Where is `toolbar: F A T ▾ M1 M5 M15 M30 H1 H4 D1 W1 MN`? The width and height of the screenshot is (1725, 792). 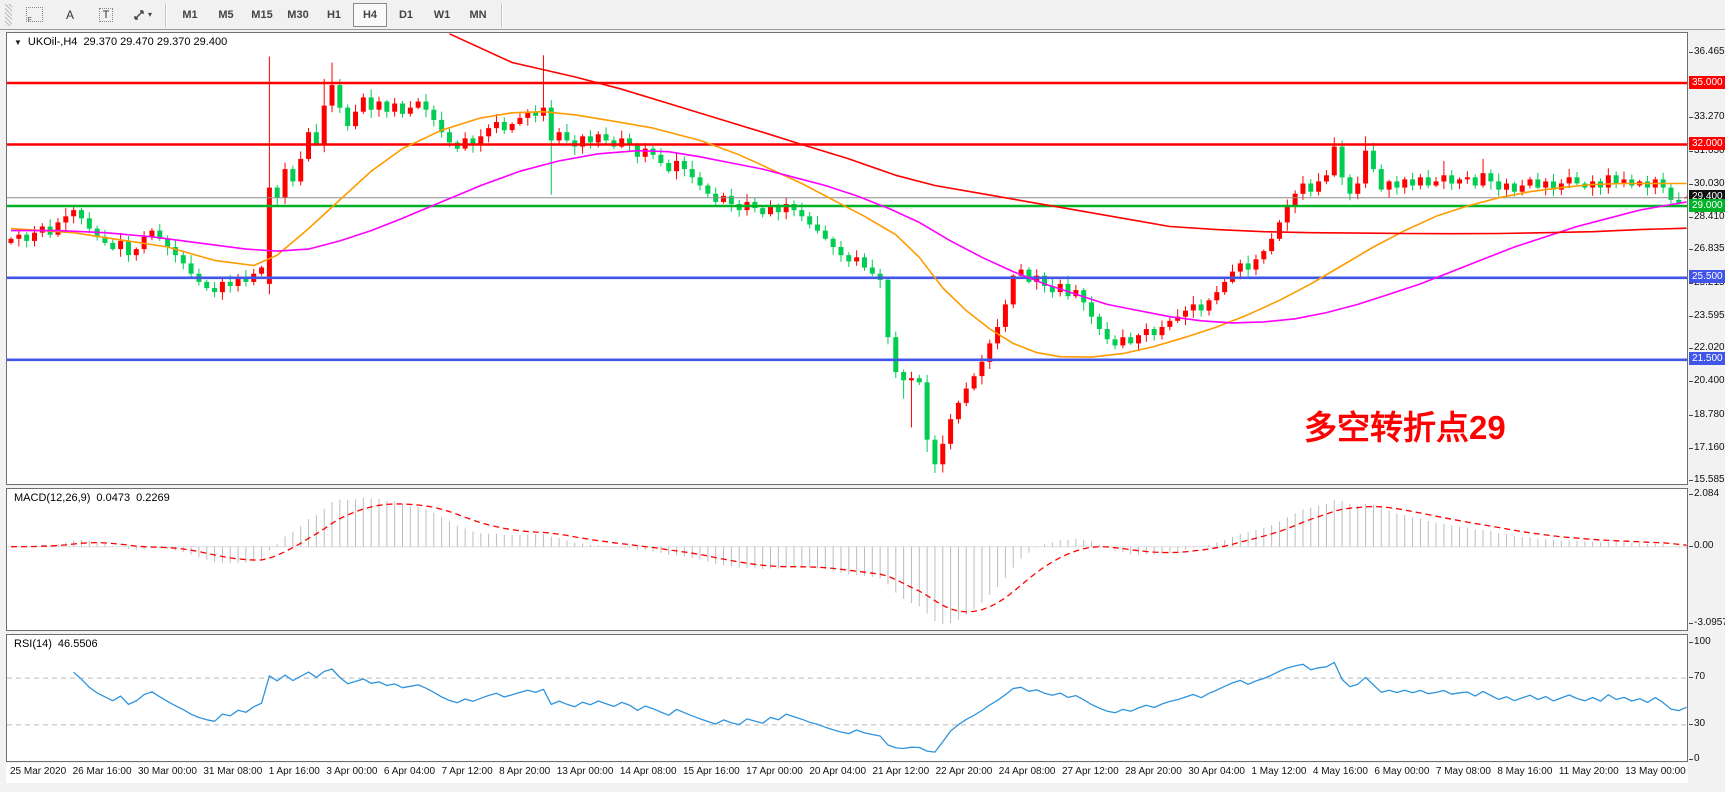 toolbar: F A T ▾ M1 M5 M15 M30 H1 H4 D1 W1 MN is located at coordinates (862, 15).